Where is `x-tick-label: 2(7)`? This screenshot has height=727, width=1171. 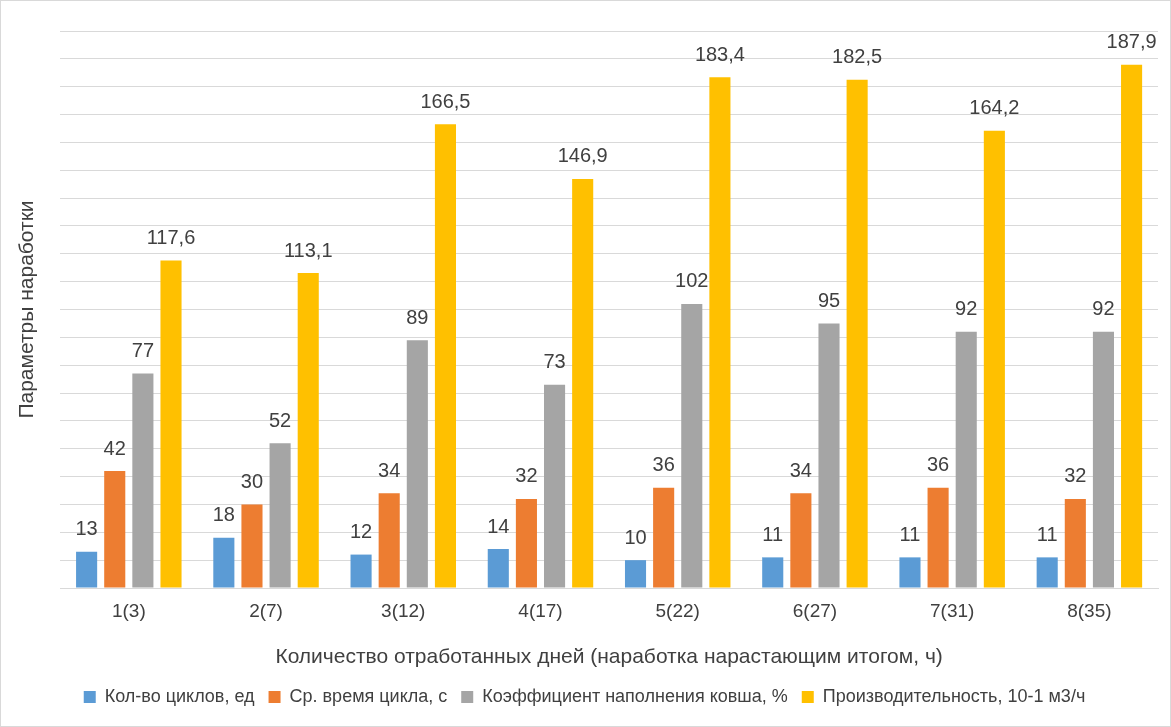
x-tick-label: 2(7) is located at coordinates (266, 610).